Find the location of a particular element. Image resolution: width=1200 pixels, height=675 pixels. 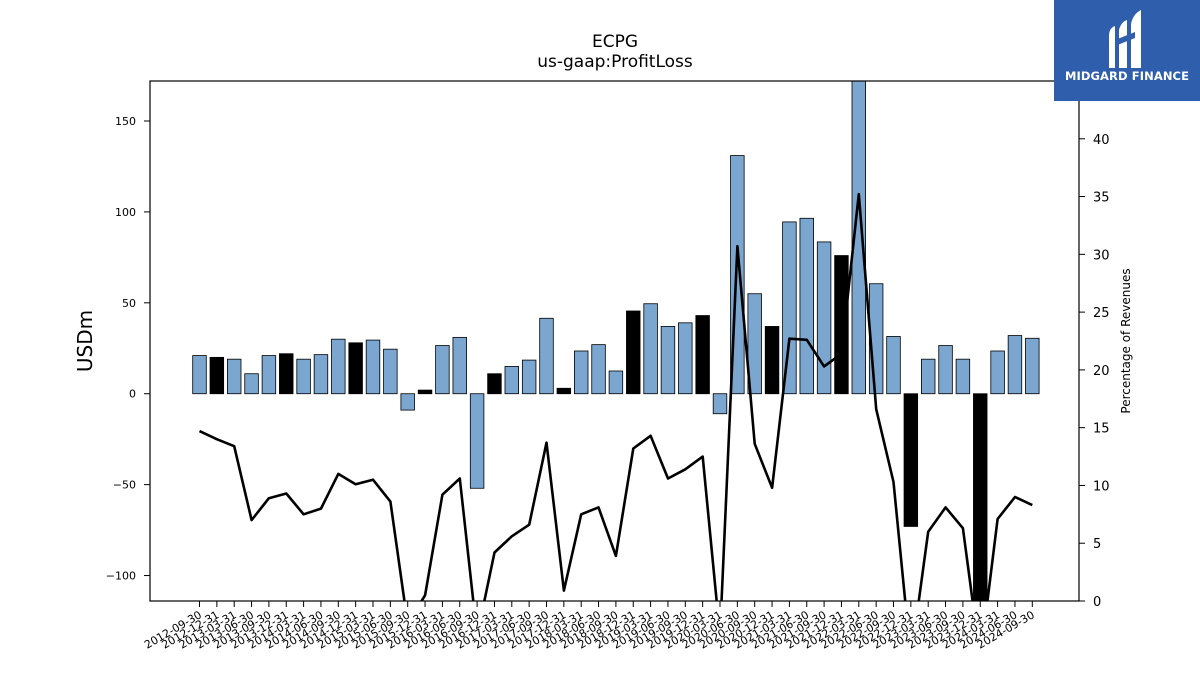

y-tick-label: −50 is located at coordinates (124, 485).